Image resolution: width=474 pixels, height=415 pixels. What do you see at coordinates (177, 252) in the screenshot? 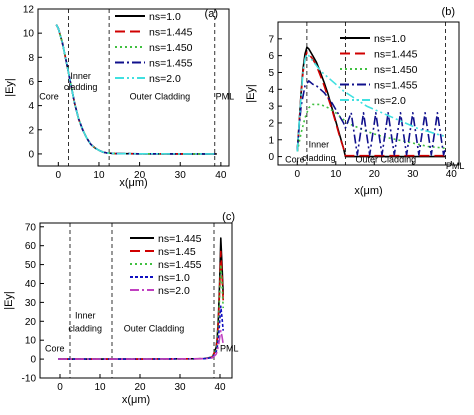
I see `legend-label: ns=1.45` at bounding box center [177, 252].